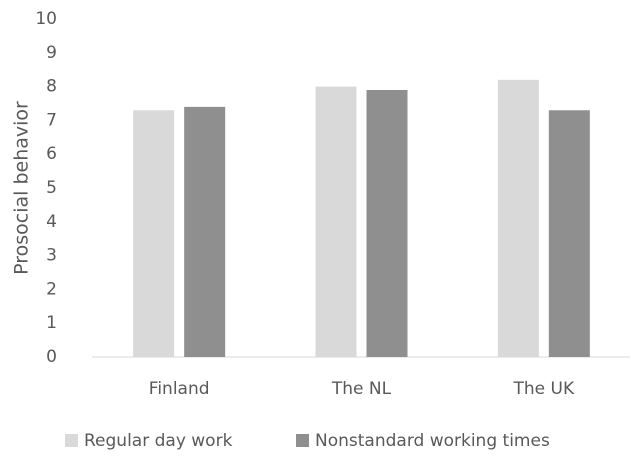  What do you see at coordinates (51, 256) in the screenshot?
I see `y-tick-label: 3` at bounding box center [51, 256].